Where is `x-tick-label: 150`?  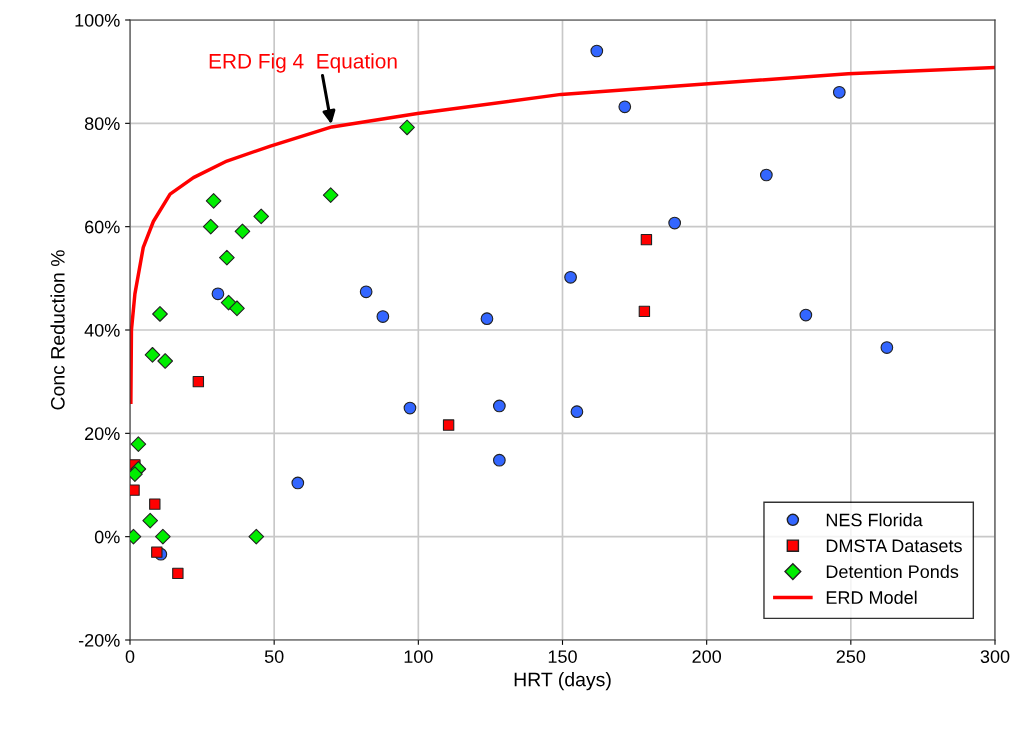
x-tick-label: 150 is located at coordinates (562, 656).